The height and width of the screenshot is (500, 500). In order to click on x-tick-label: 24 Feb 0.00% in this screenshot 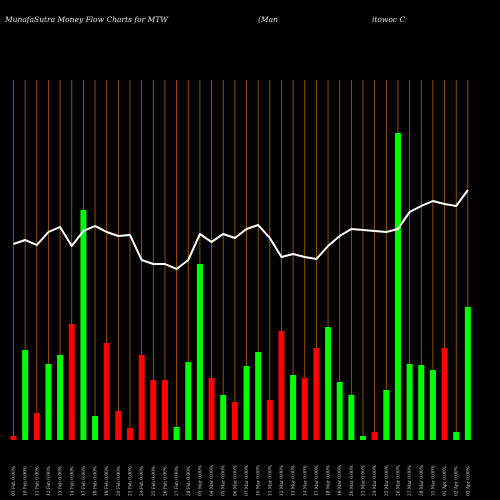, I will do `click(142, 481)`.